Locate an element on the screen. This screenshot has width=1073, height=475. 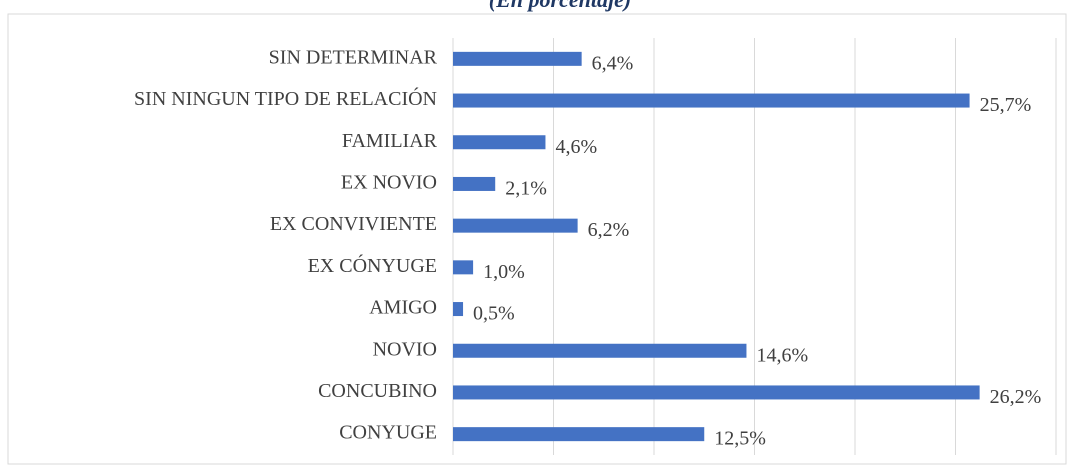
category-label: EX NOVIO is located at coordinates (389, 183).